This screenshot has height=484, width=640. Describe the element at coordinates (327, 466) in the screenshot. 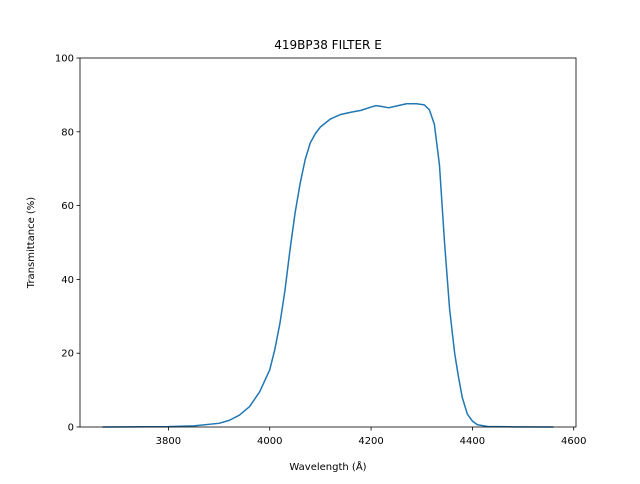

I see `x-axis-label: Wavelength (Å)` at that location.